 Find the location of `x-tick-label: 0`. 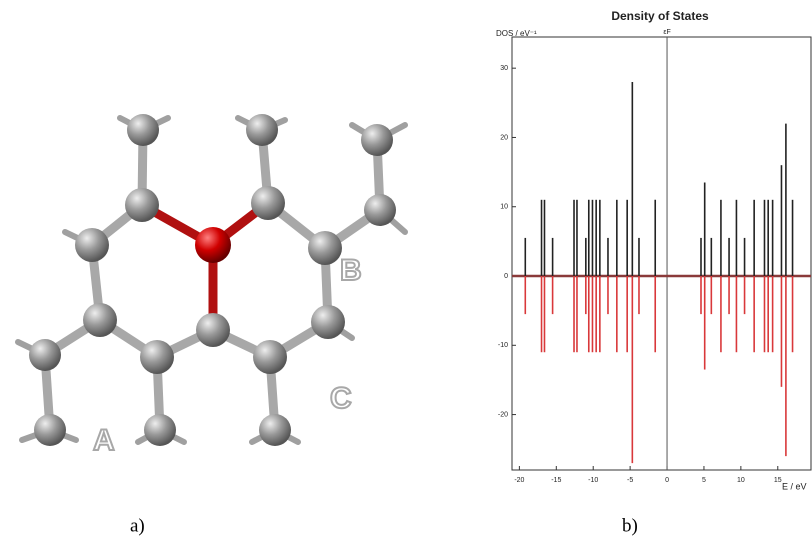

x-tick-label: 0 is located at coordinates (667, 480).